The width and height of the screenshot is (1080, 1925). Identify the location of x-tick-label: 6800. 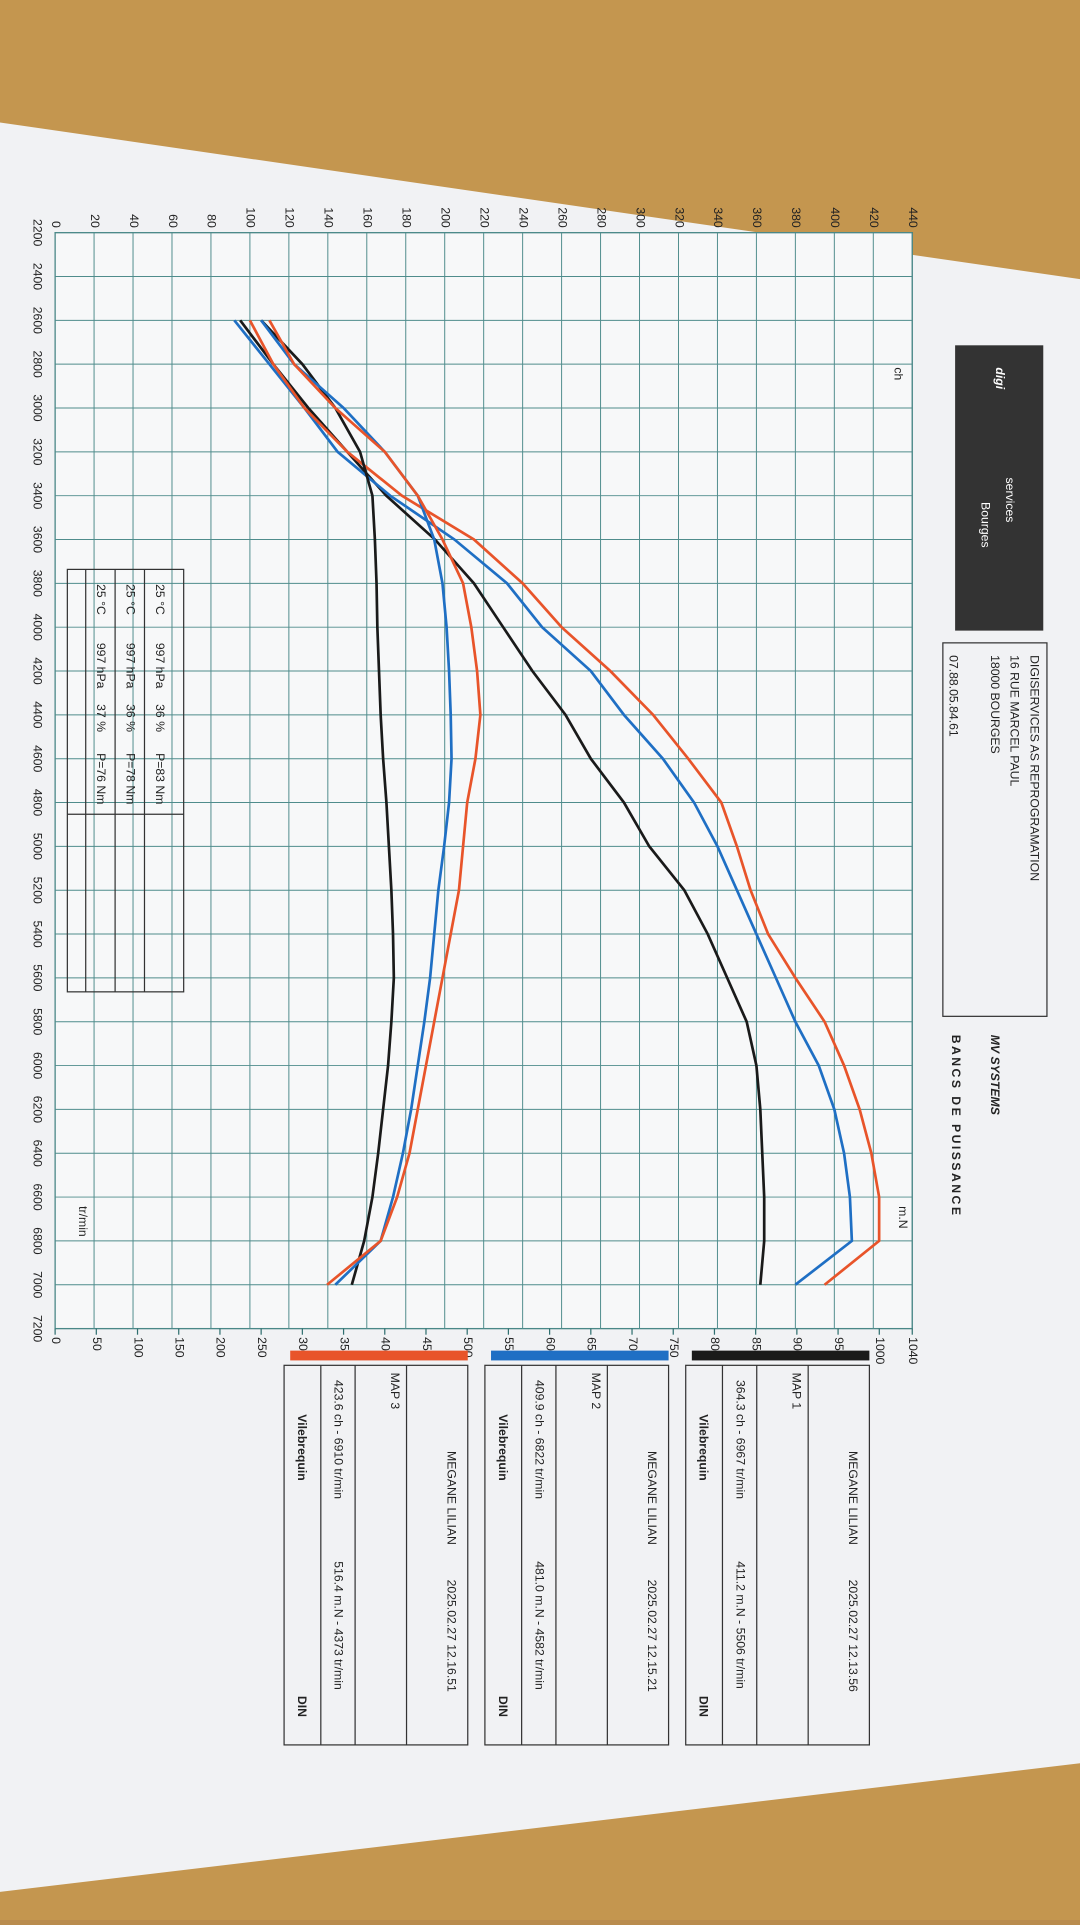
(38, 1240).